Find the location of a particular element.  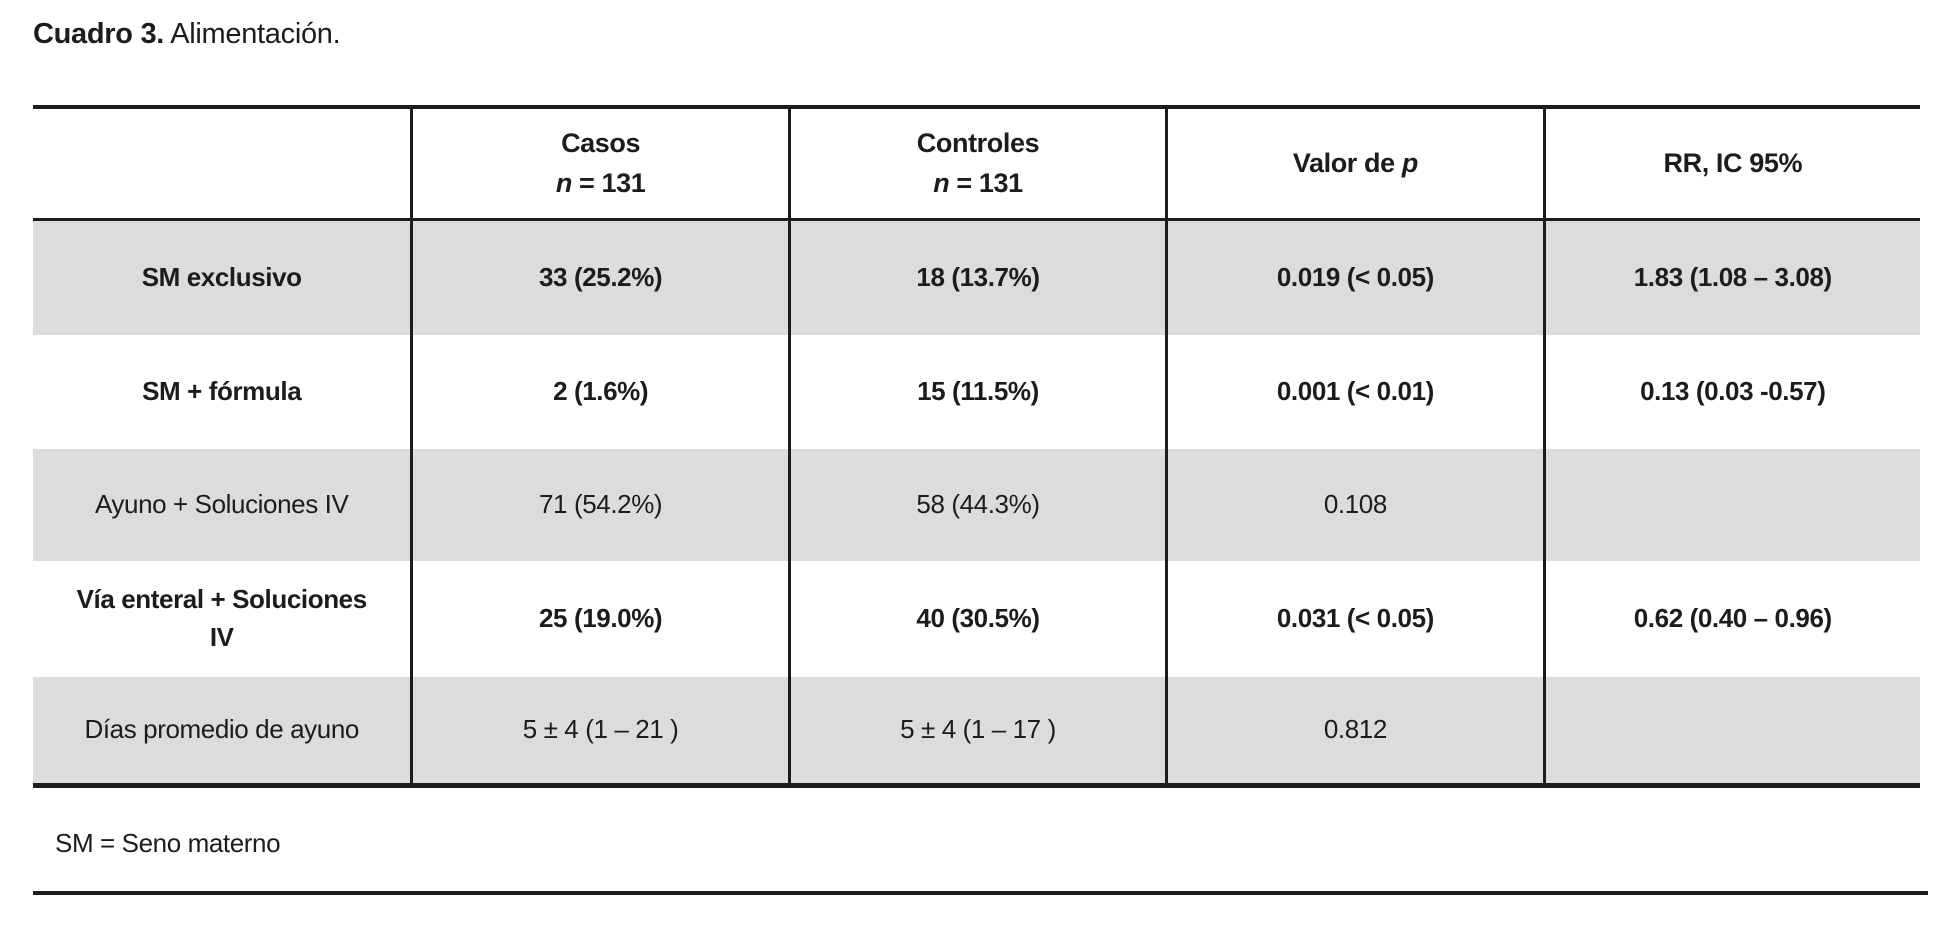

header-empty-cell is located at coordinates (222, 165).